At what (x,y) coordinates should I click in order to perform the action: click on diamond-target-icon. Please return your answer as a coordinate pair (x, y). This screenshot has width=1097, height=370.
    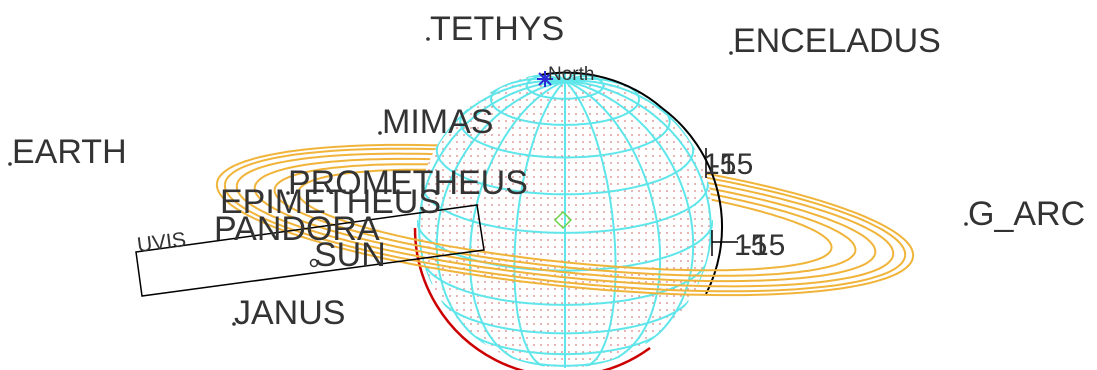
    Looking at the image, I should click on (563, 220).